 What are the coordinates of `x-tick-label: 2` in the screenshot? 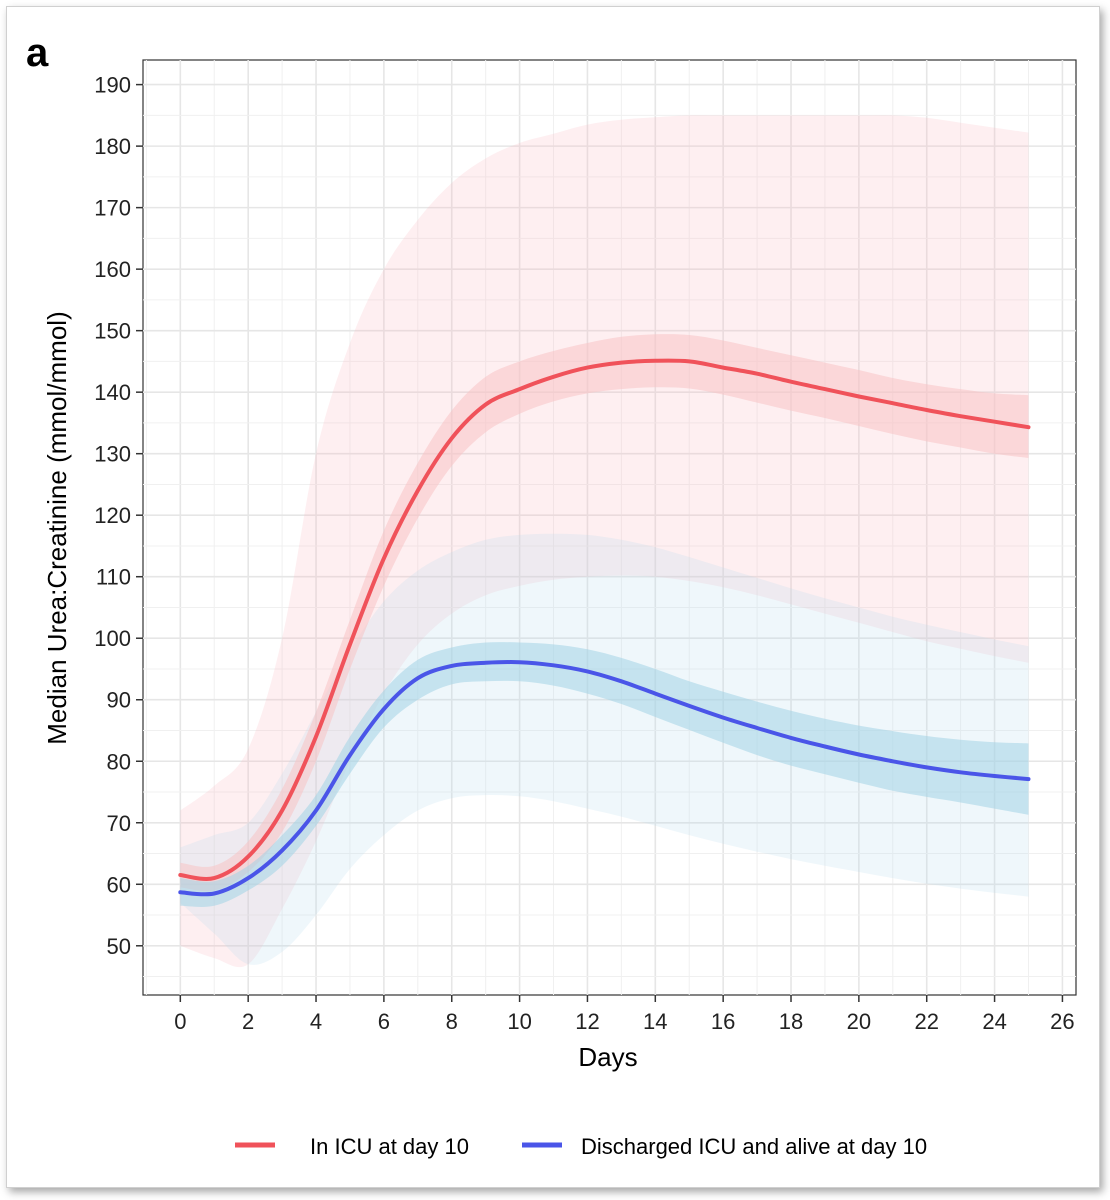 It's located at (248, 1021).